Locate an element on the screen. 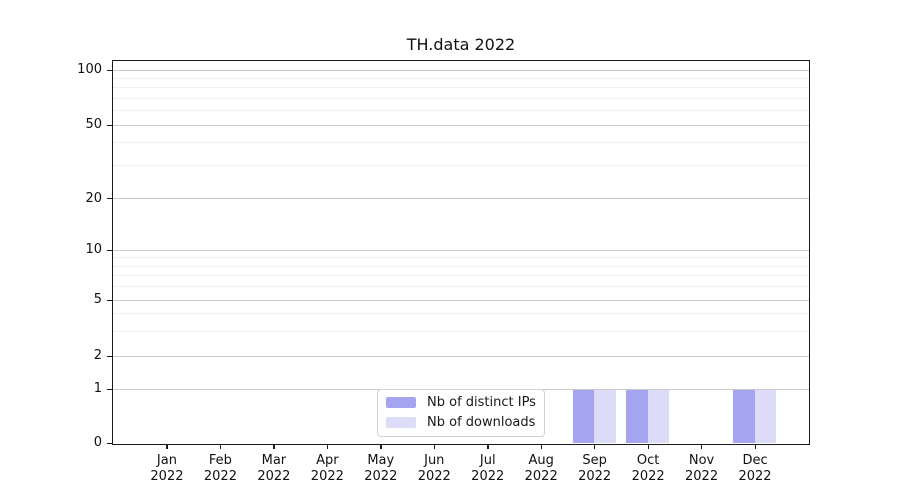 Image resolution: width=900 pixels, height=500 pixels. legend-label: Nb of distinct IPs is located at coordinates (481, 403).